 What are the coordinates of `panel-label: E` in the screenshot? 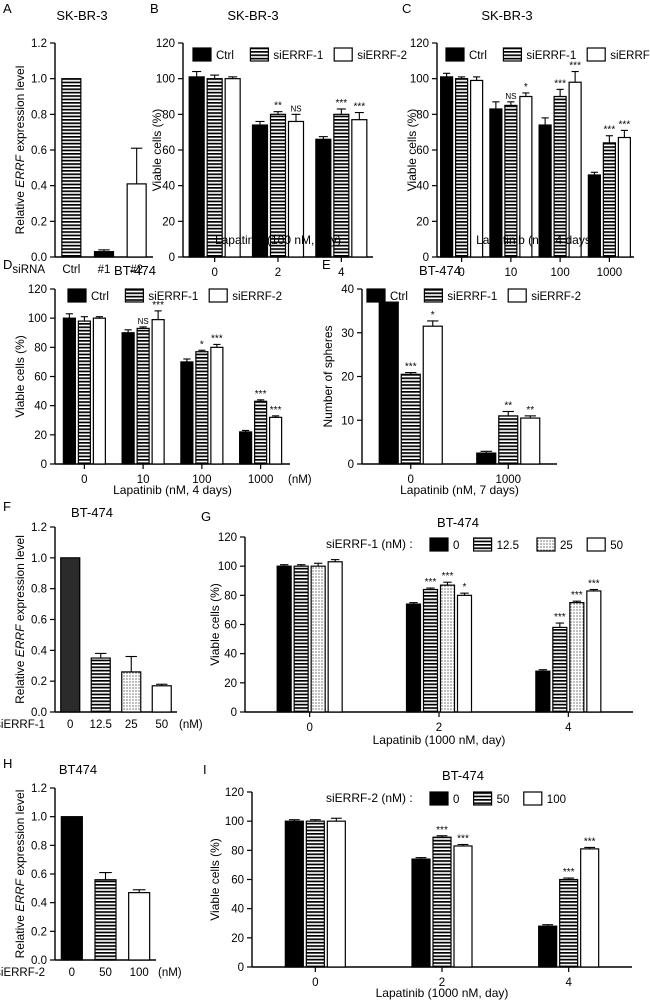 It's located at (326, 264).